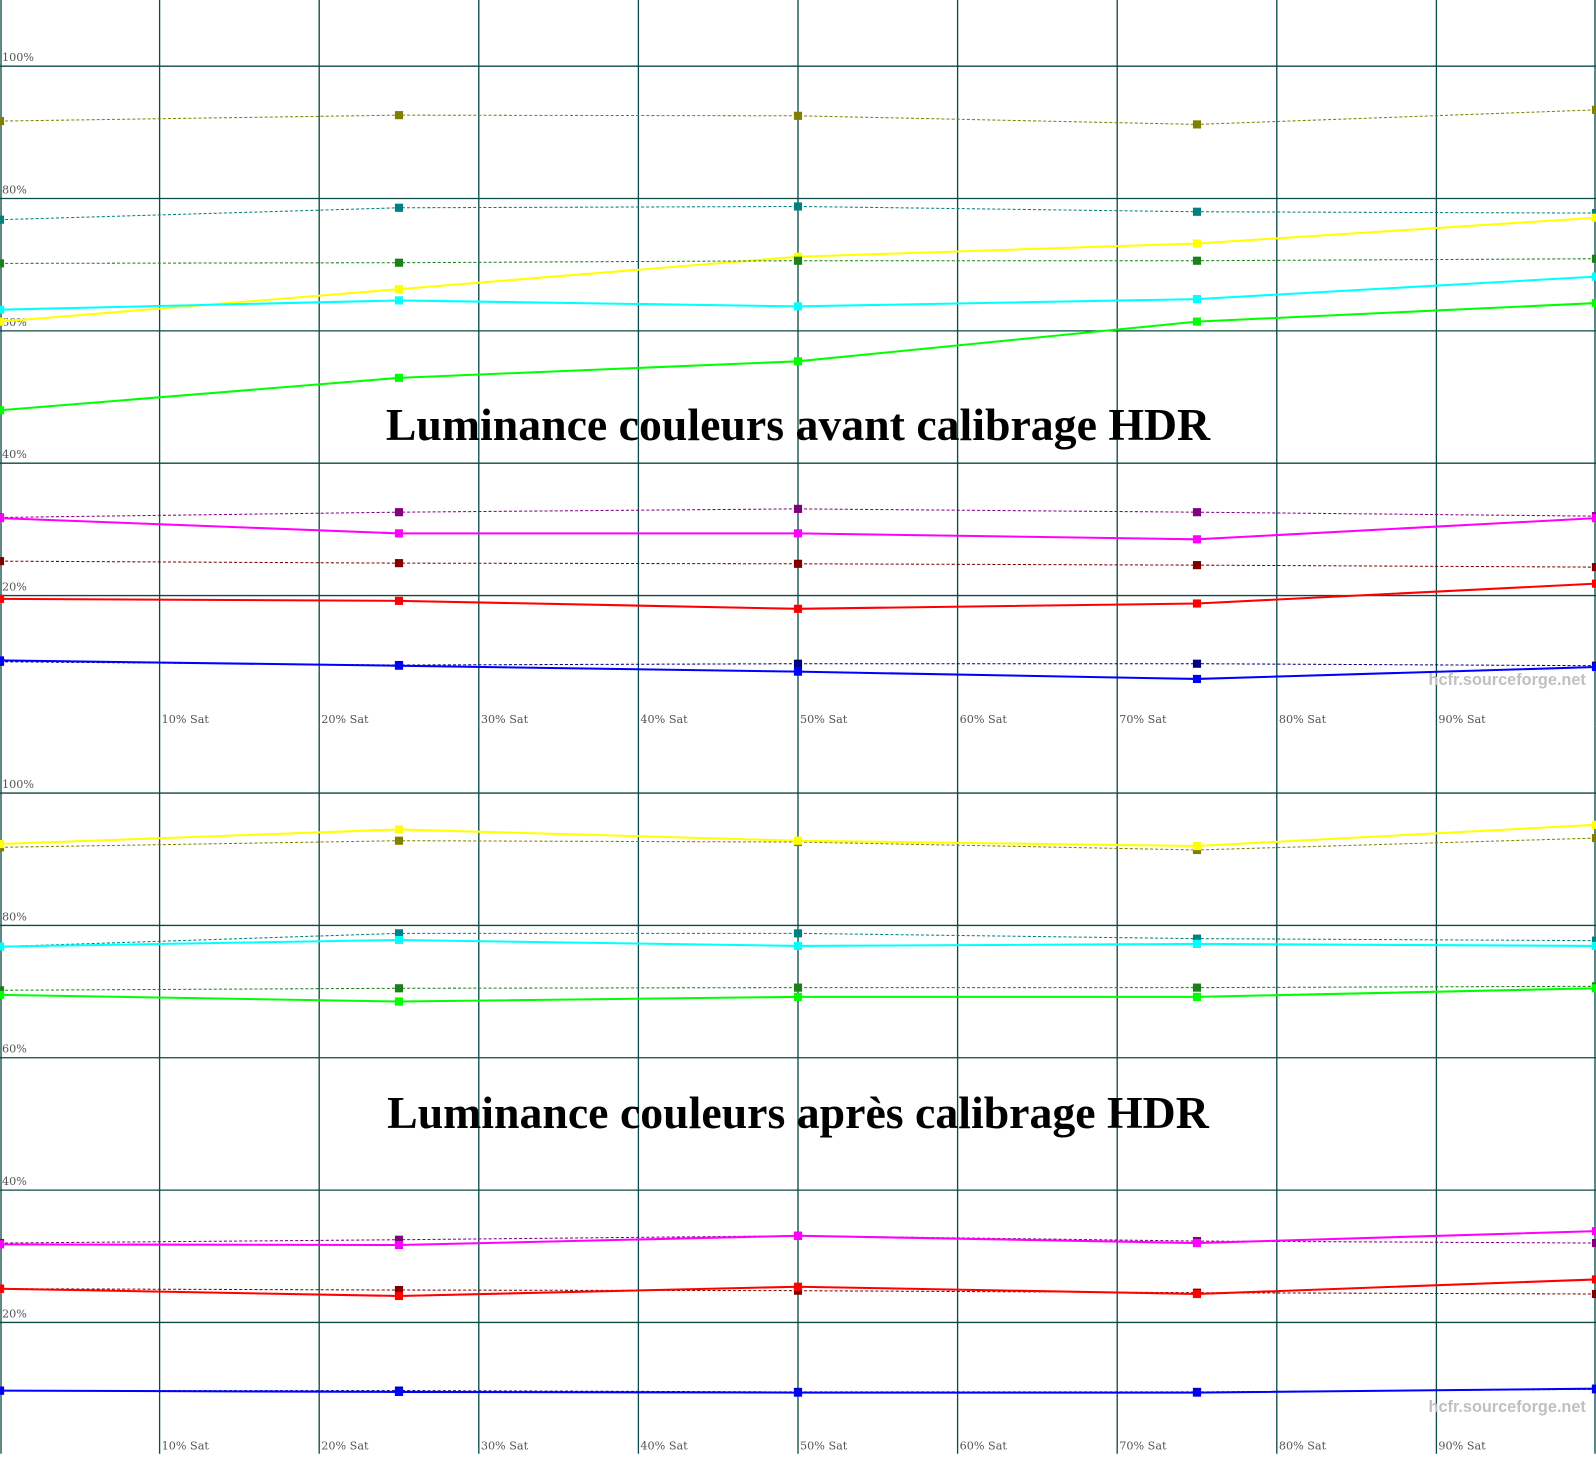 This screenshot has height=1466, width=1596. Describe the element at coordinates (186, 719) in the screenshot. I see `x-tick-label: 10% Sat` at that location.